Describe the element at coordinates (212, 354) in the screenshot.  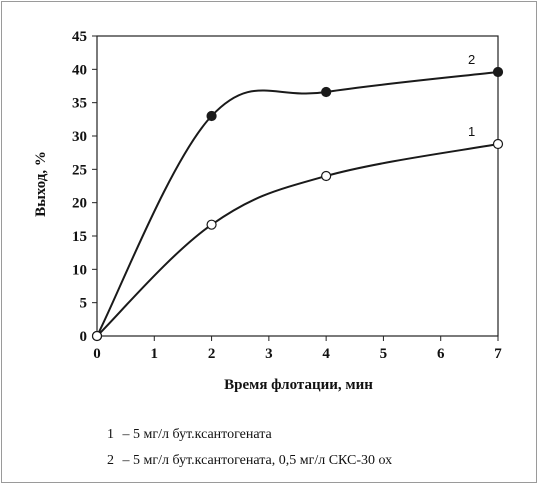
I see `x-tick-label: 2` at that location.